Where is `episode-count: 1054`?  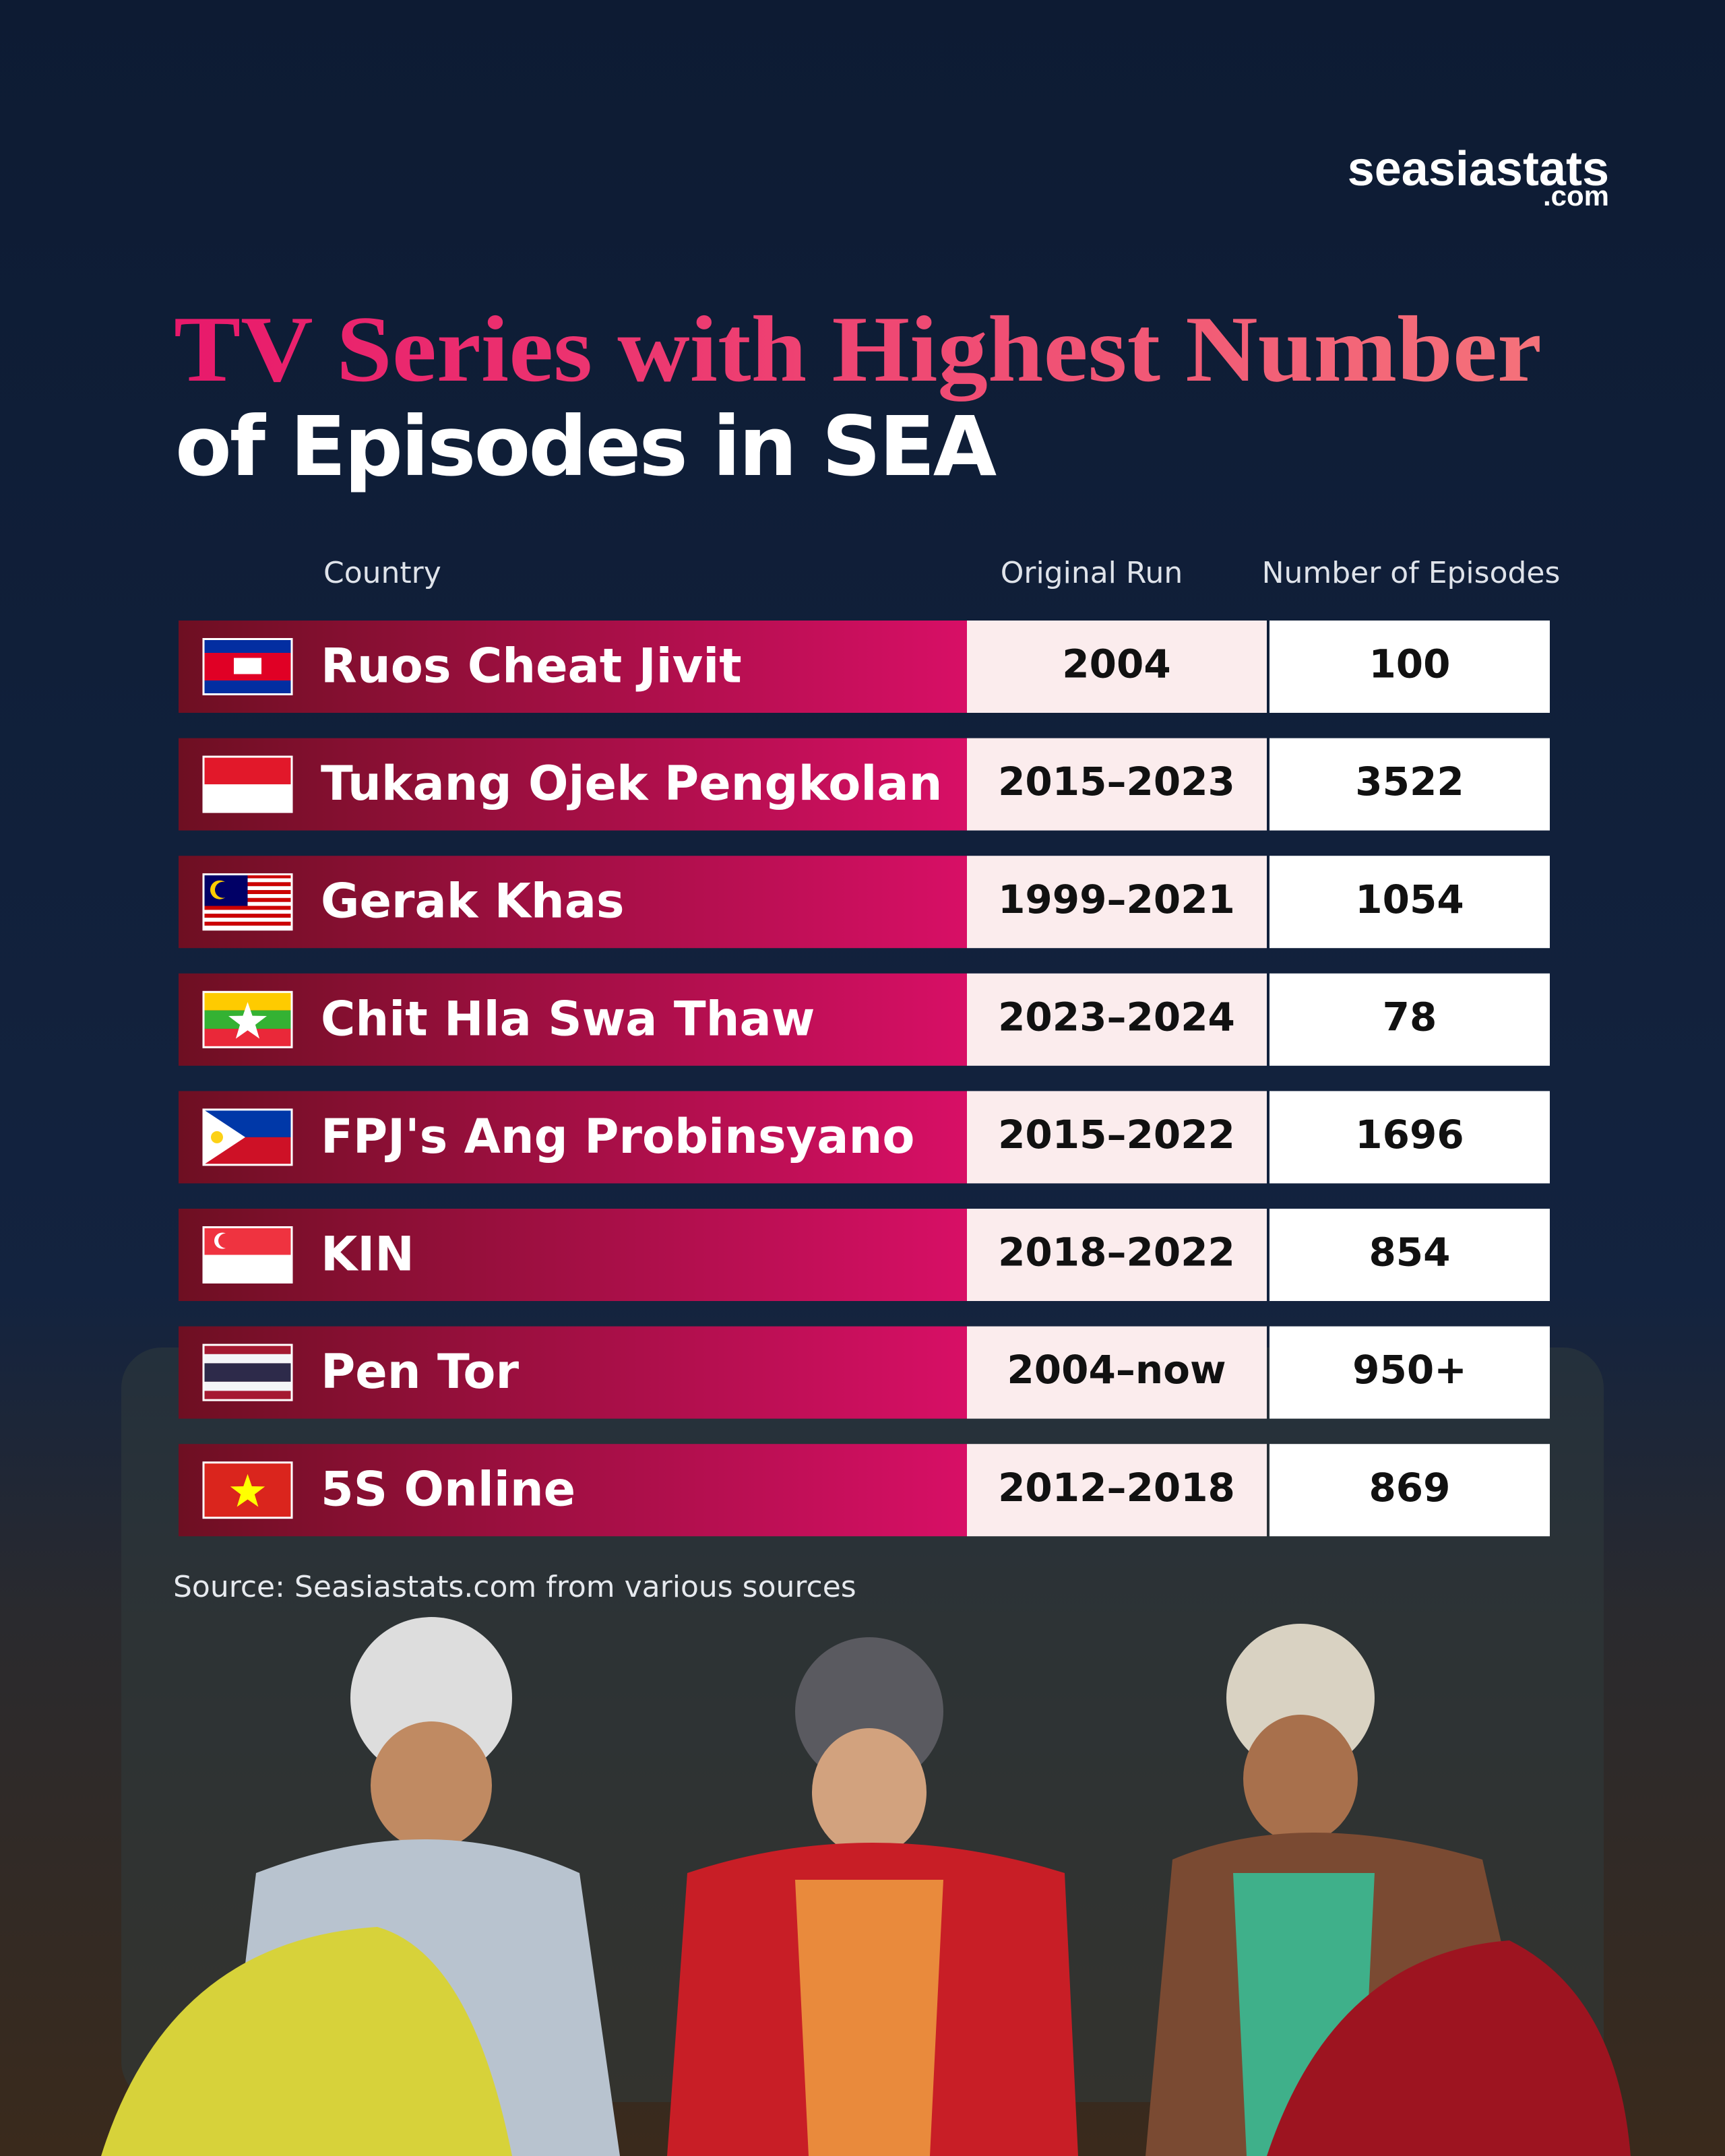
episode-count: 1054 is located at coordinates (1410, 899).